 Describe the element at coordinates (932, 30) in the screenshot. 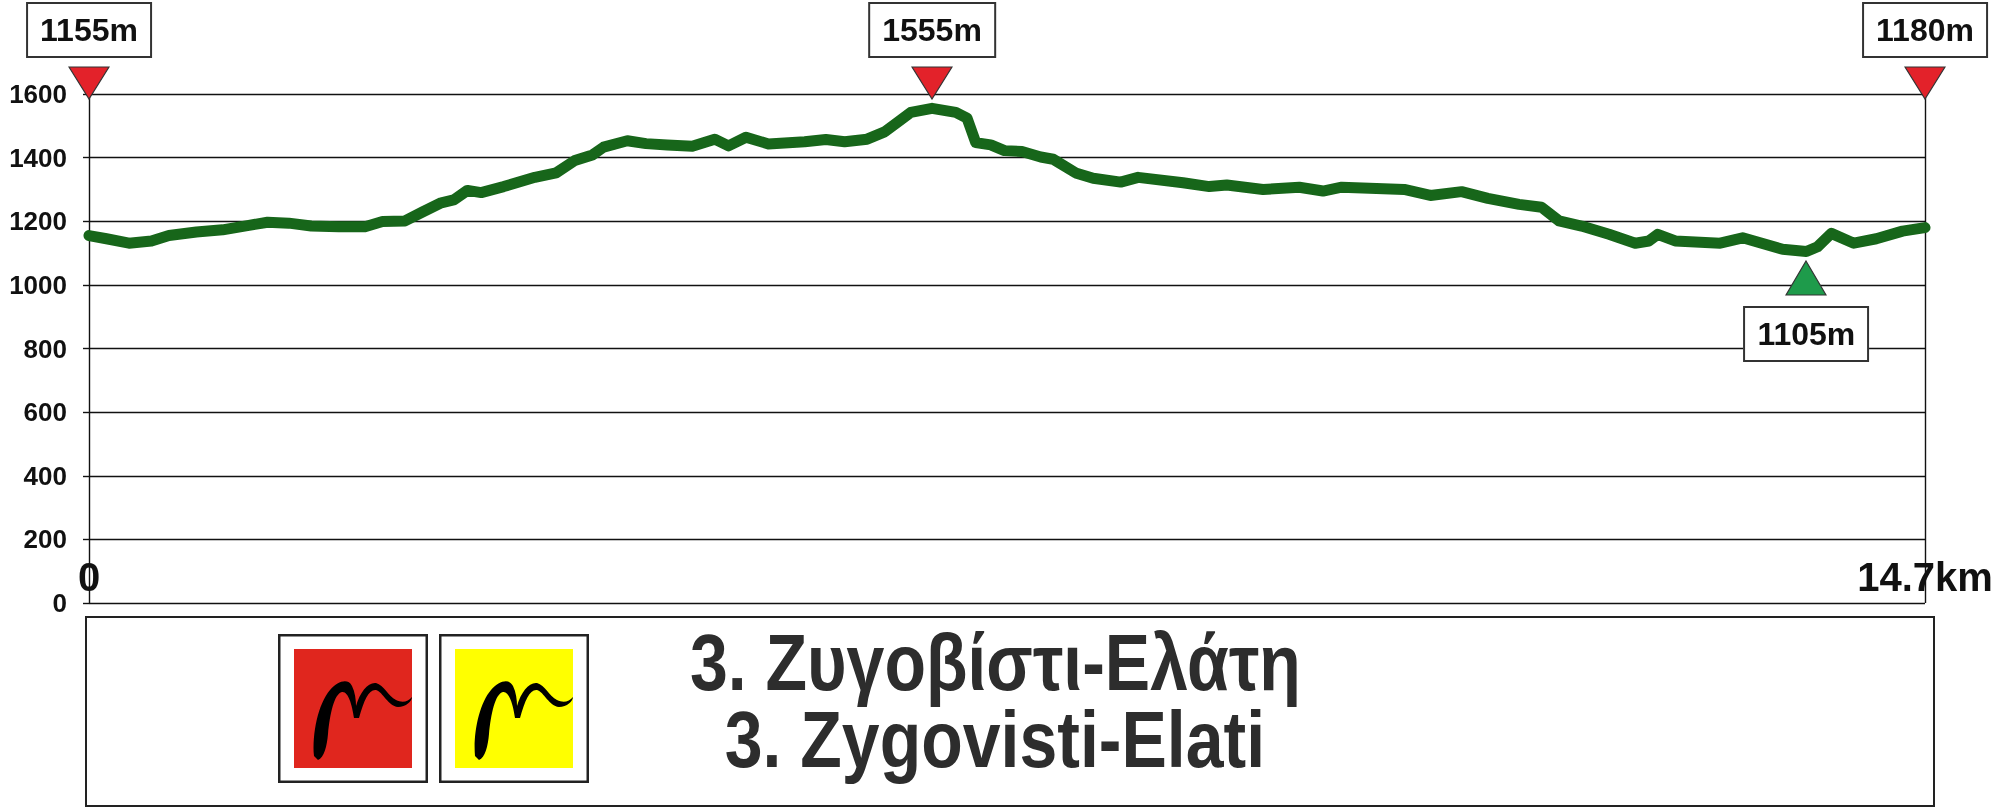

I see `text: 1555m` at that location.